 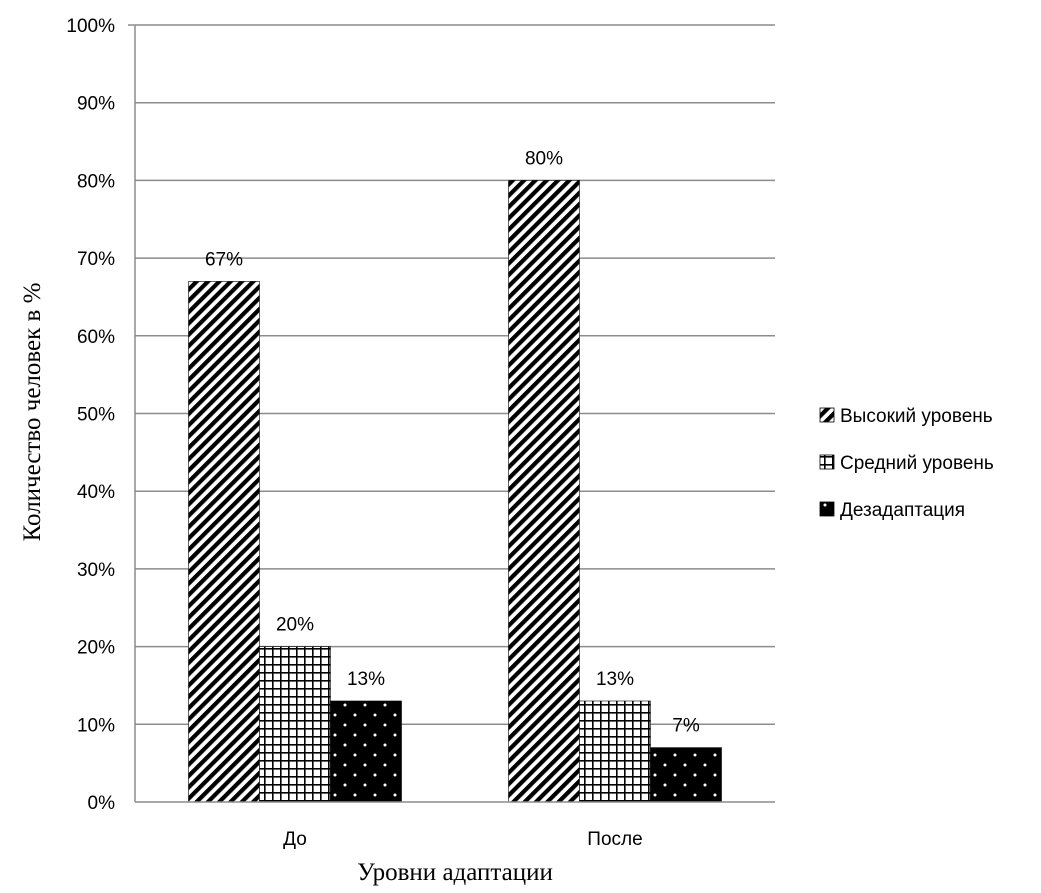 What do you see at coordinates (916, 416) in the screenshot?
I see `legend-label: Высокий уровень` at bounding box center [916, 416].